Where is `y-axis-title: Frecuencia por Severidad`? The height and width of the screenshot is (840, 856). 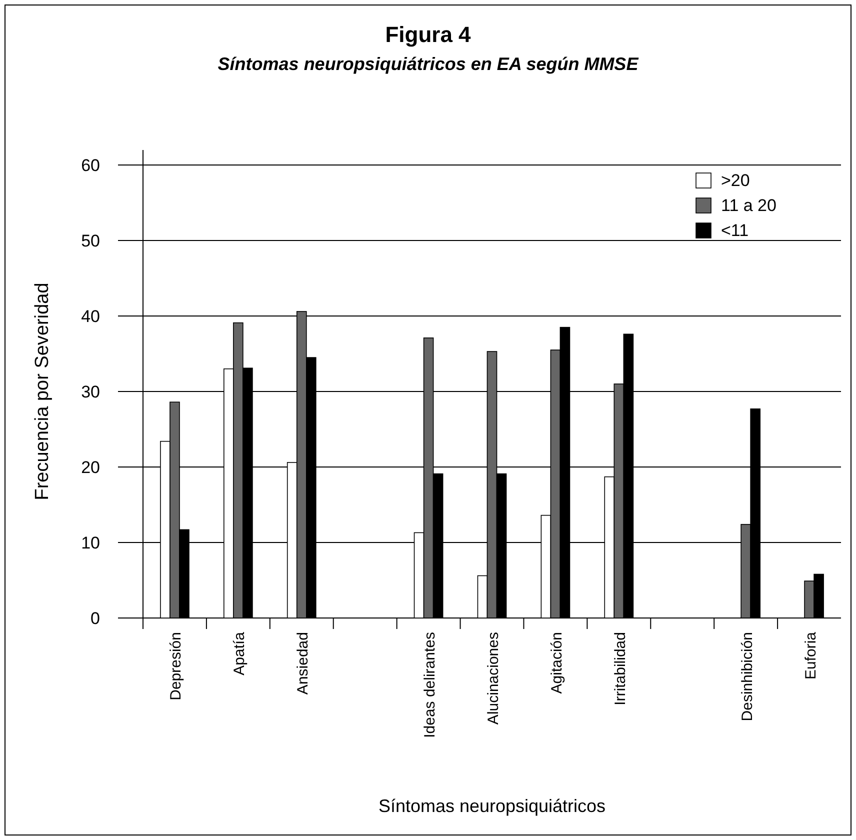 y-axis-title: Frecuencia por Severidad is located at coordinates (42, 391).